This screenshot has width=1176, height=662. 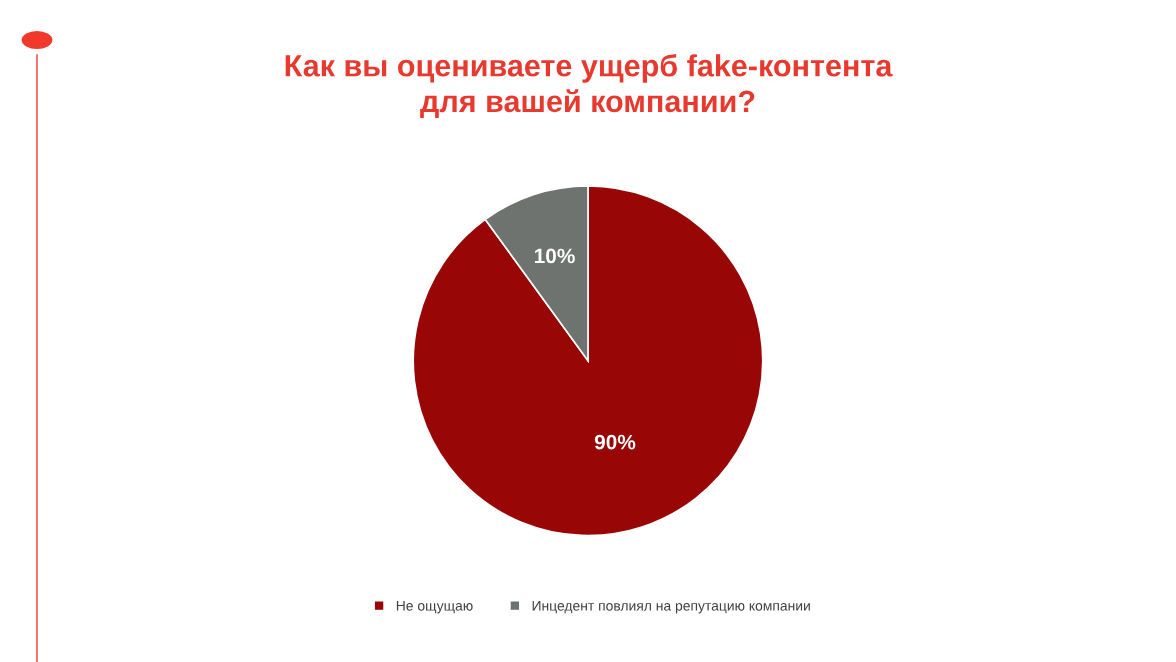 I want to click on legend-label: Не ощущаю, so click(x=434, y=607).